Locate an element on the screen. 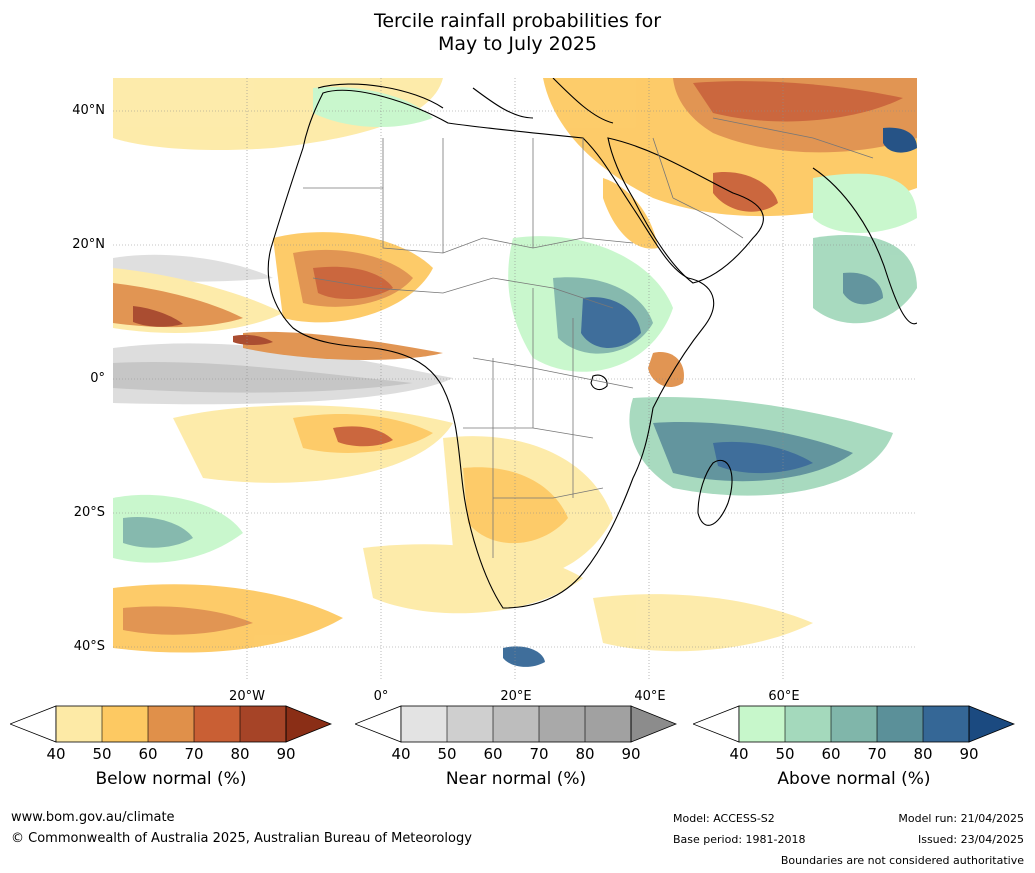  above-tick-70: 70 is located at coordinates (877, 754).